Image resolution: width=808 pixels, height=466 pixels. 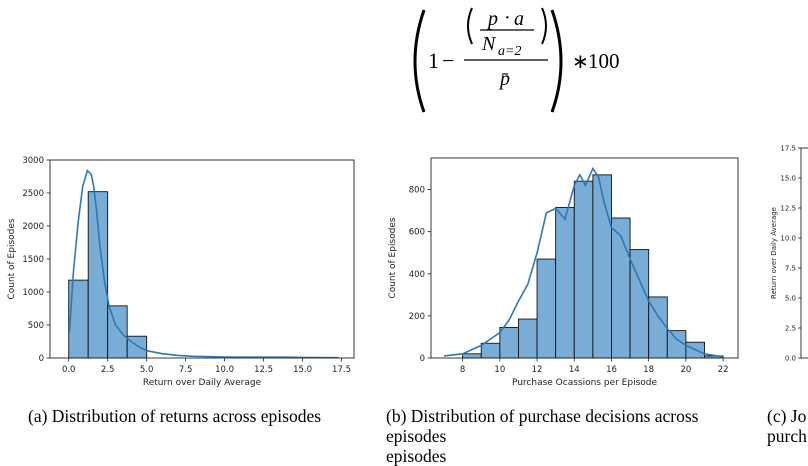 What do you see at coordinates (12, 258) in the screenshot?
I see `chart-a-ylabel: Count of Episodes` at bounding box center [12, 258].